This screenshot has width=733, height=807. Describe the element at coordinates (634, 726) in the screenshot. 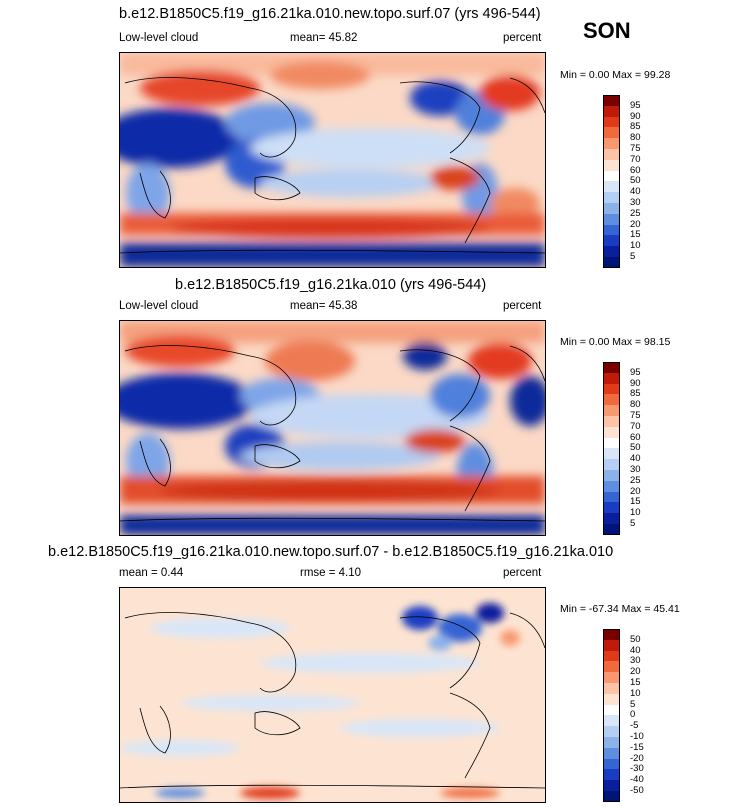

I see `colorbar-tick-label: -5` at that location.